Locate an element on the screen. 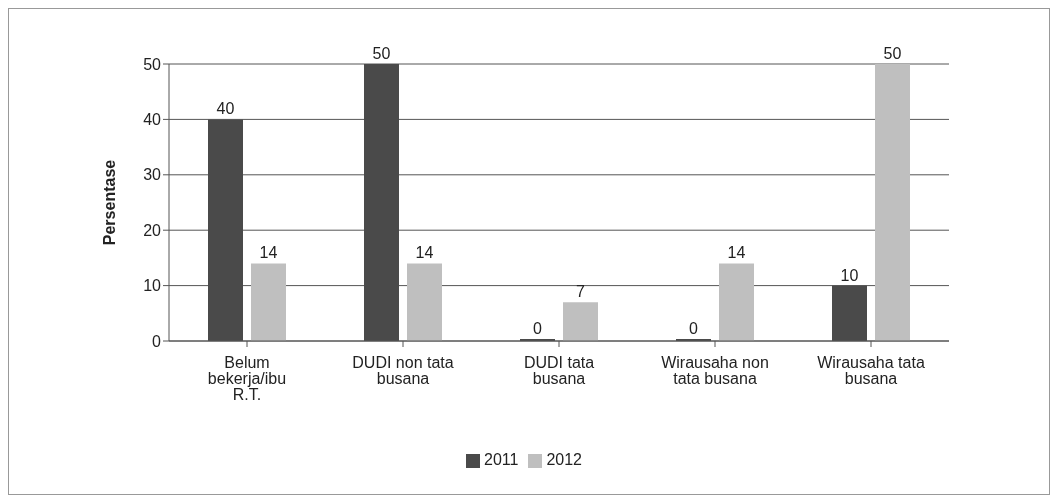 This screenshot has width=1059, height=503. x-tick-label: DUDI non tata busana is located at coordinates (403, 371).